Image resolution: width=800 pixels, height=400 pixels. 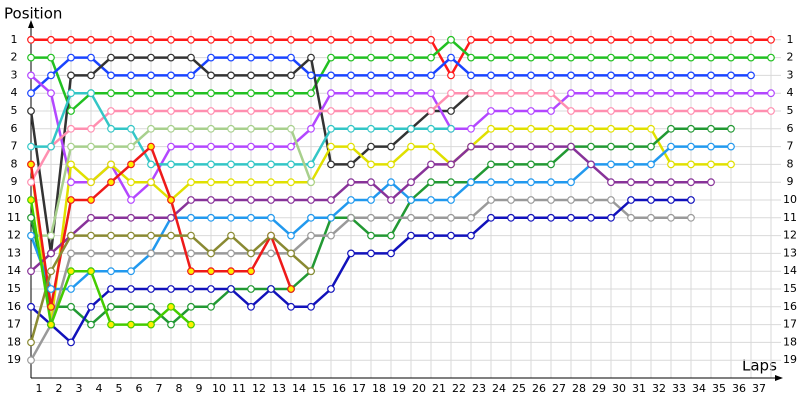 I want to click on x-tick-label: 34, so click(x=699, y=388).